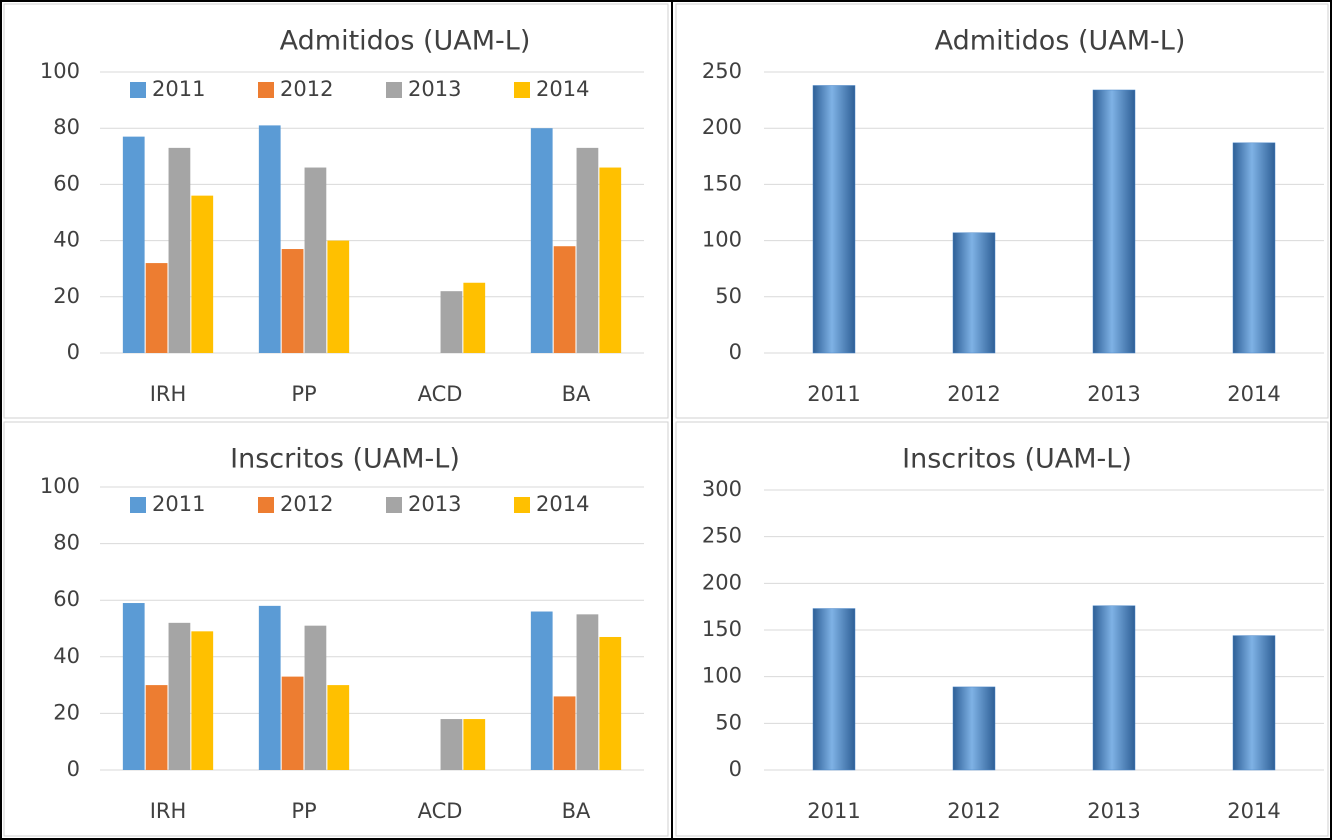 The width and height of the screenshot is (1332, 840). What do you see at coordinates (66, 296) in the screenshot?
I see `y-tick-label: 20` at bounding box center [66, 296].